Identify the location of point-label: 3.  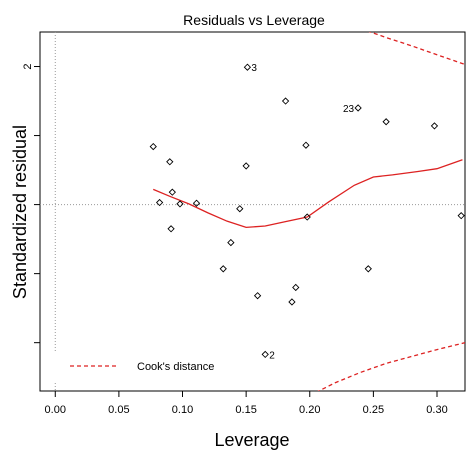
(254, 68).